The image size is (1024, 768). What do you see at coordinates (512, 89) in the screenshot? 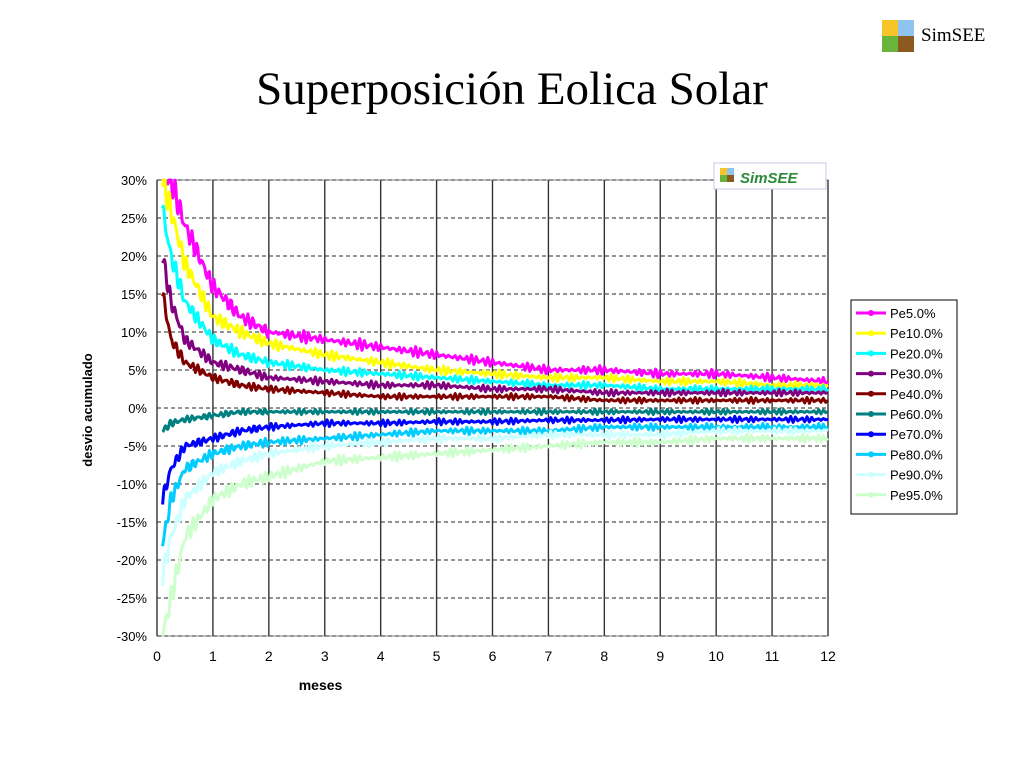
I see `slide-title: Superposición Eolica Solar` at bounding box center [512, 89].